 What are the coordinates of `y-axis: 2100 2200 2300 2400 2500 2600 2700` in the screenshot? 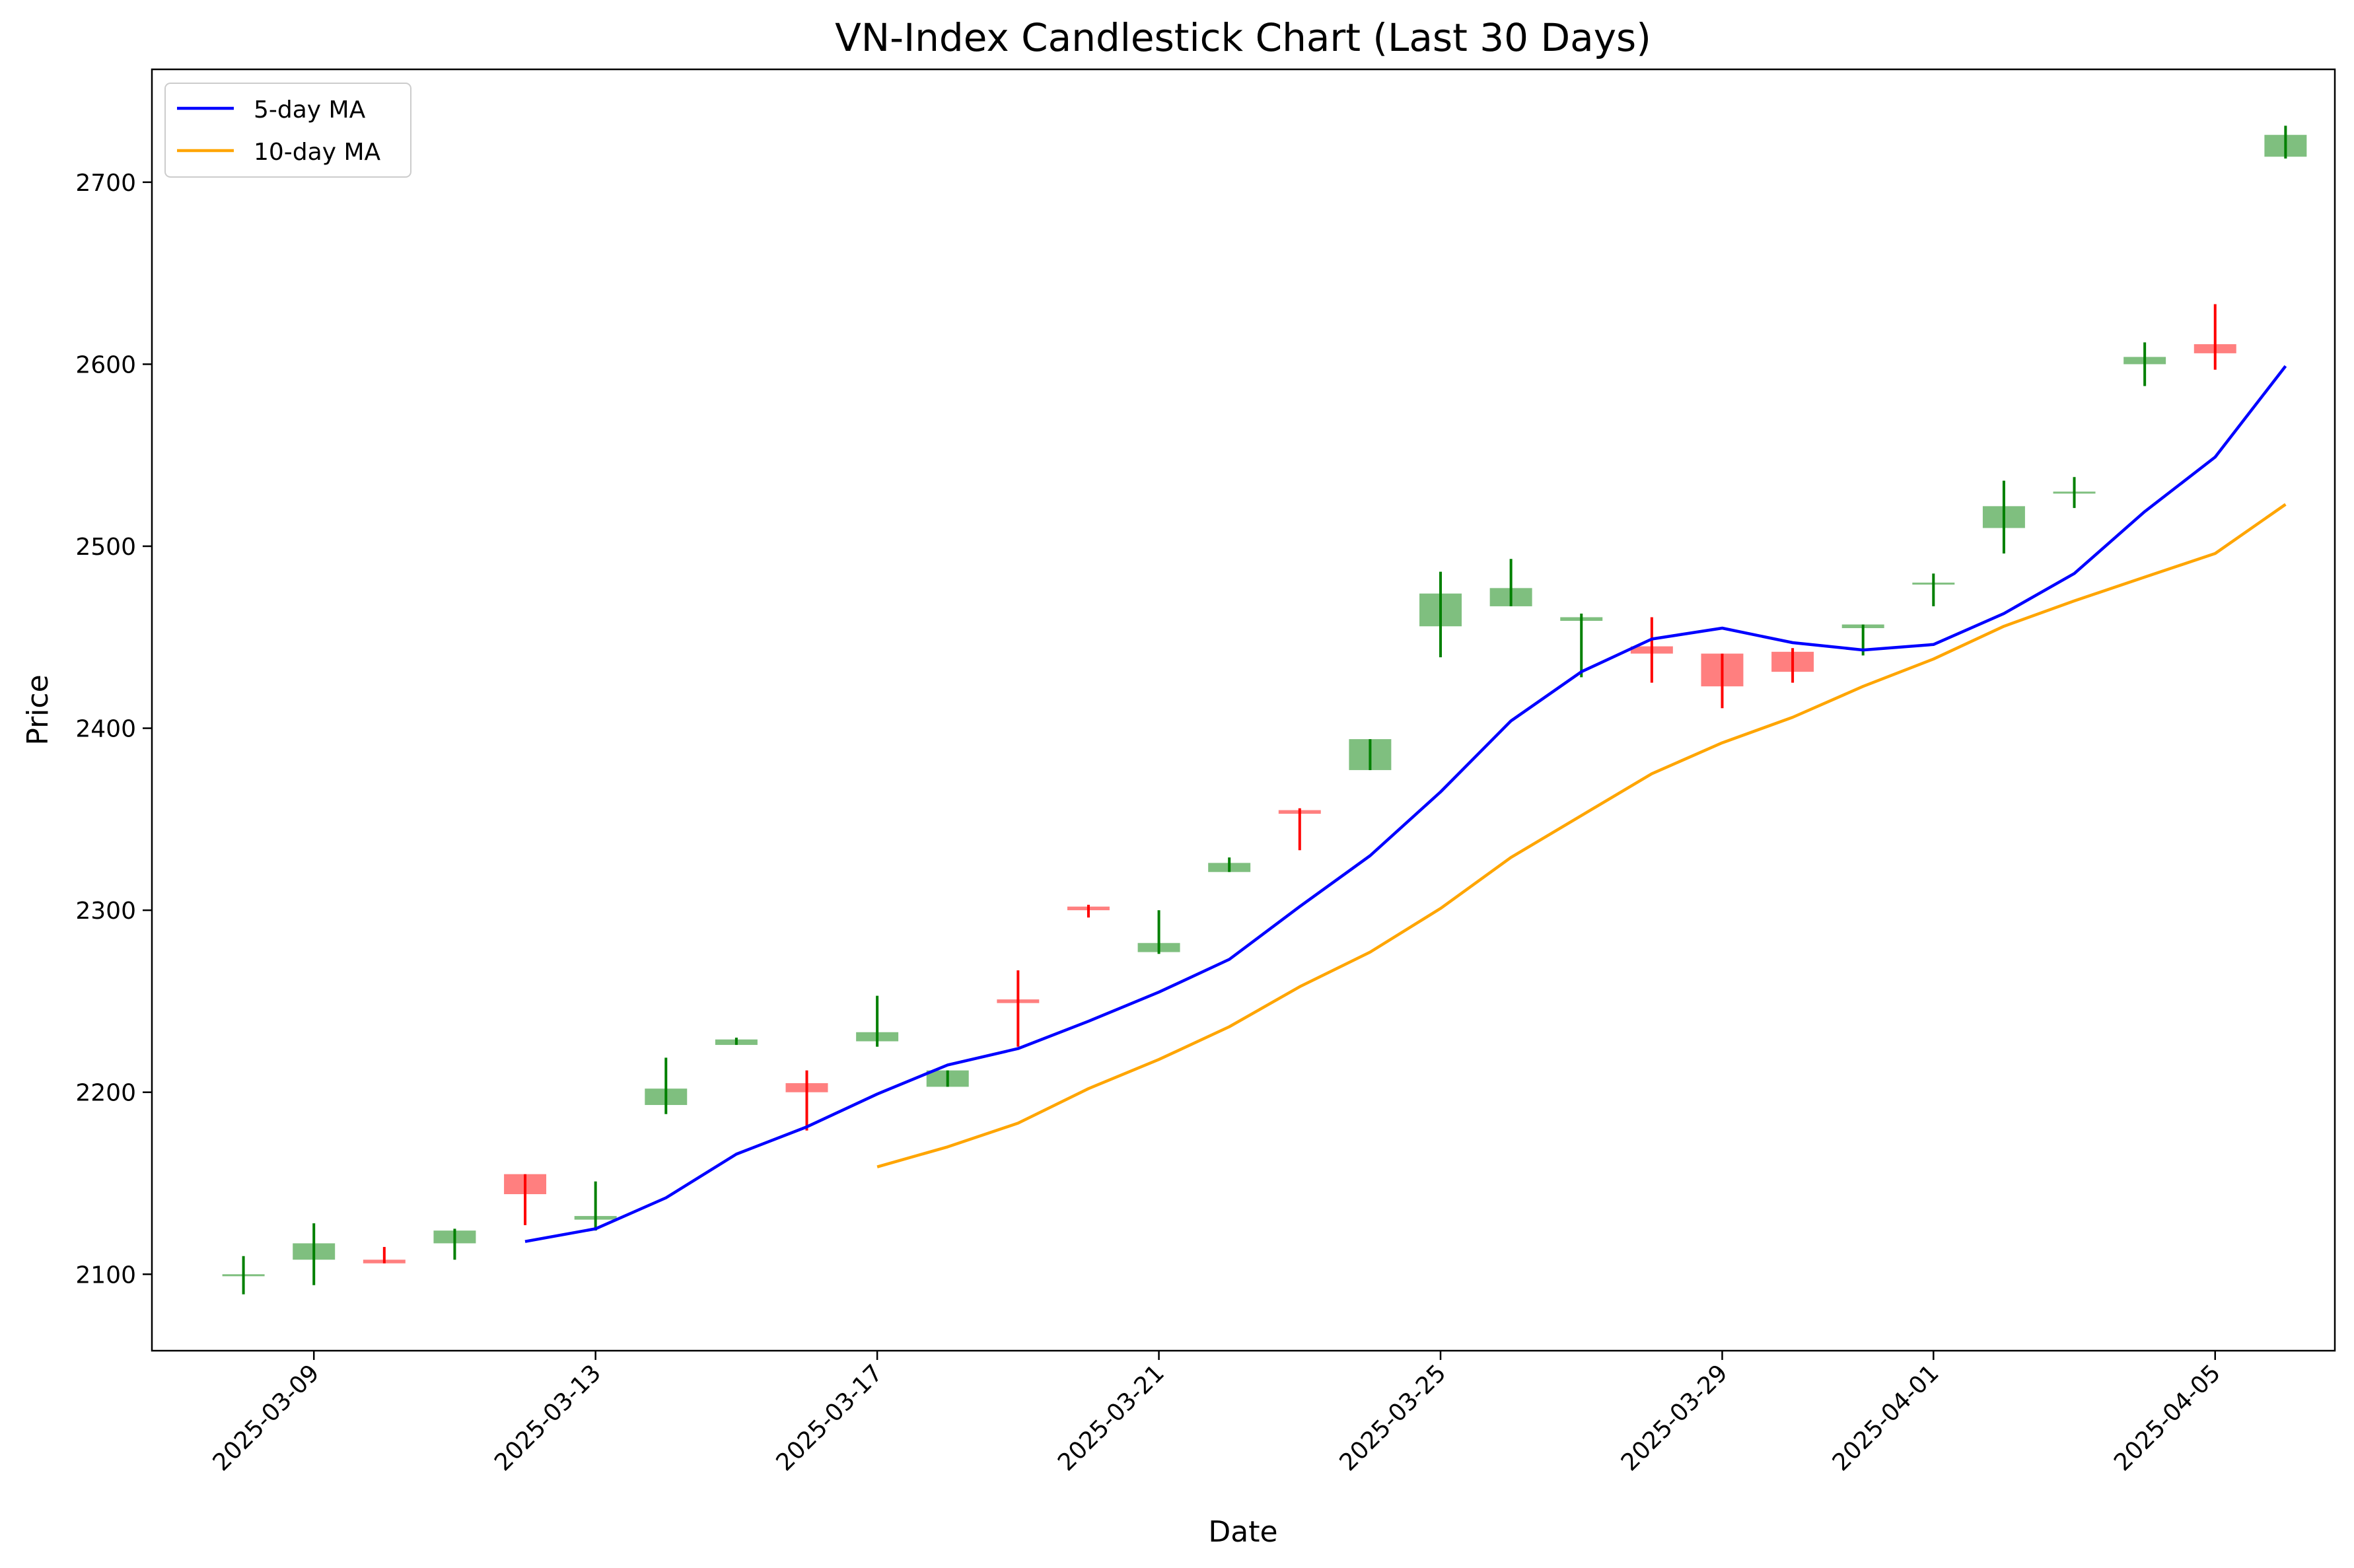 It's located at (113, 729).